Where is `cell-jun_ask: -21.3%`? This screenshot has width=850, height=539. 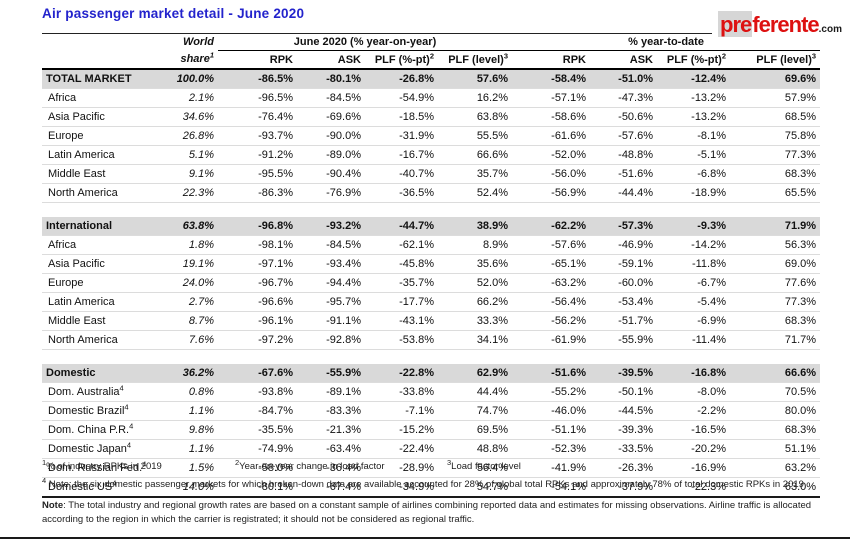 cell-jun_ask: -21.3% is located at coordinates (331, 430).